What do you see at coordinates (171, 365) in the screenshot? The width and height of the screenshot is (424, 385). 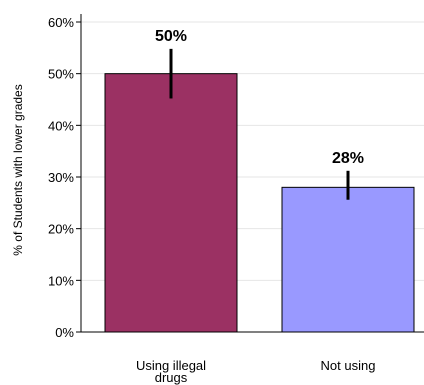 I see `x-category-label-line: Using illegal` at bounding box center [171, 365].